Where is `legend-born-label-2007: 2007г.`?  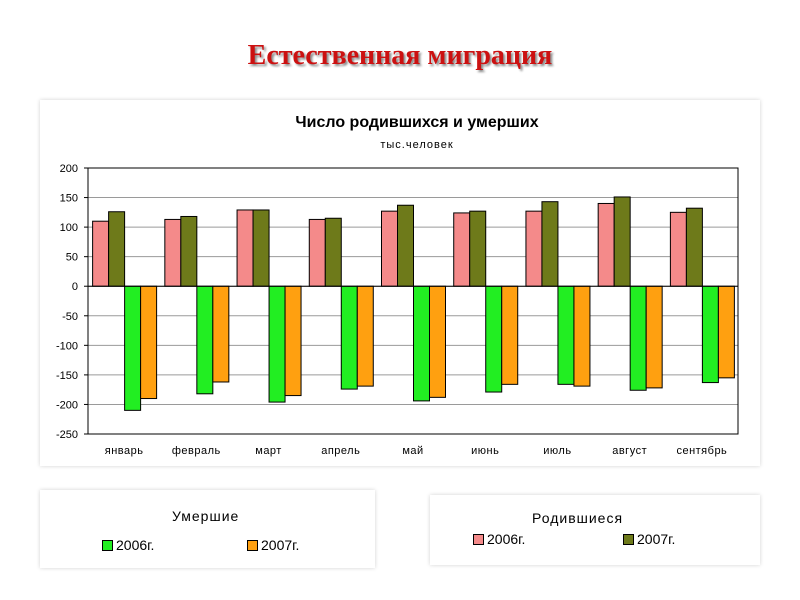 legend-born-label-2007: 2007г. is located at coordinates (656, 539).